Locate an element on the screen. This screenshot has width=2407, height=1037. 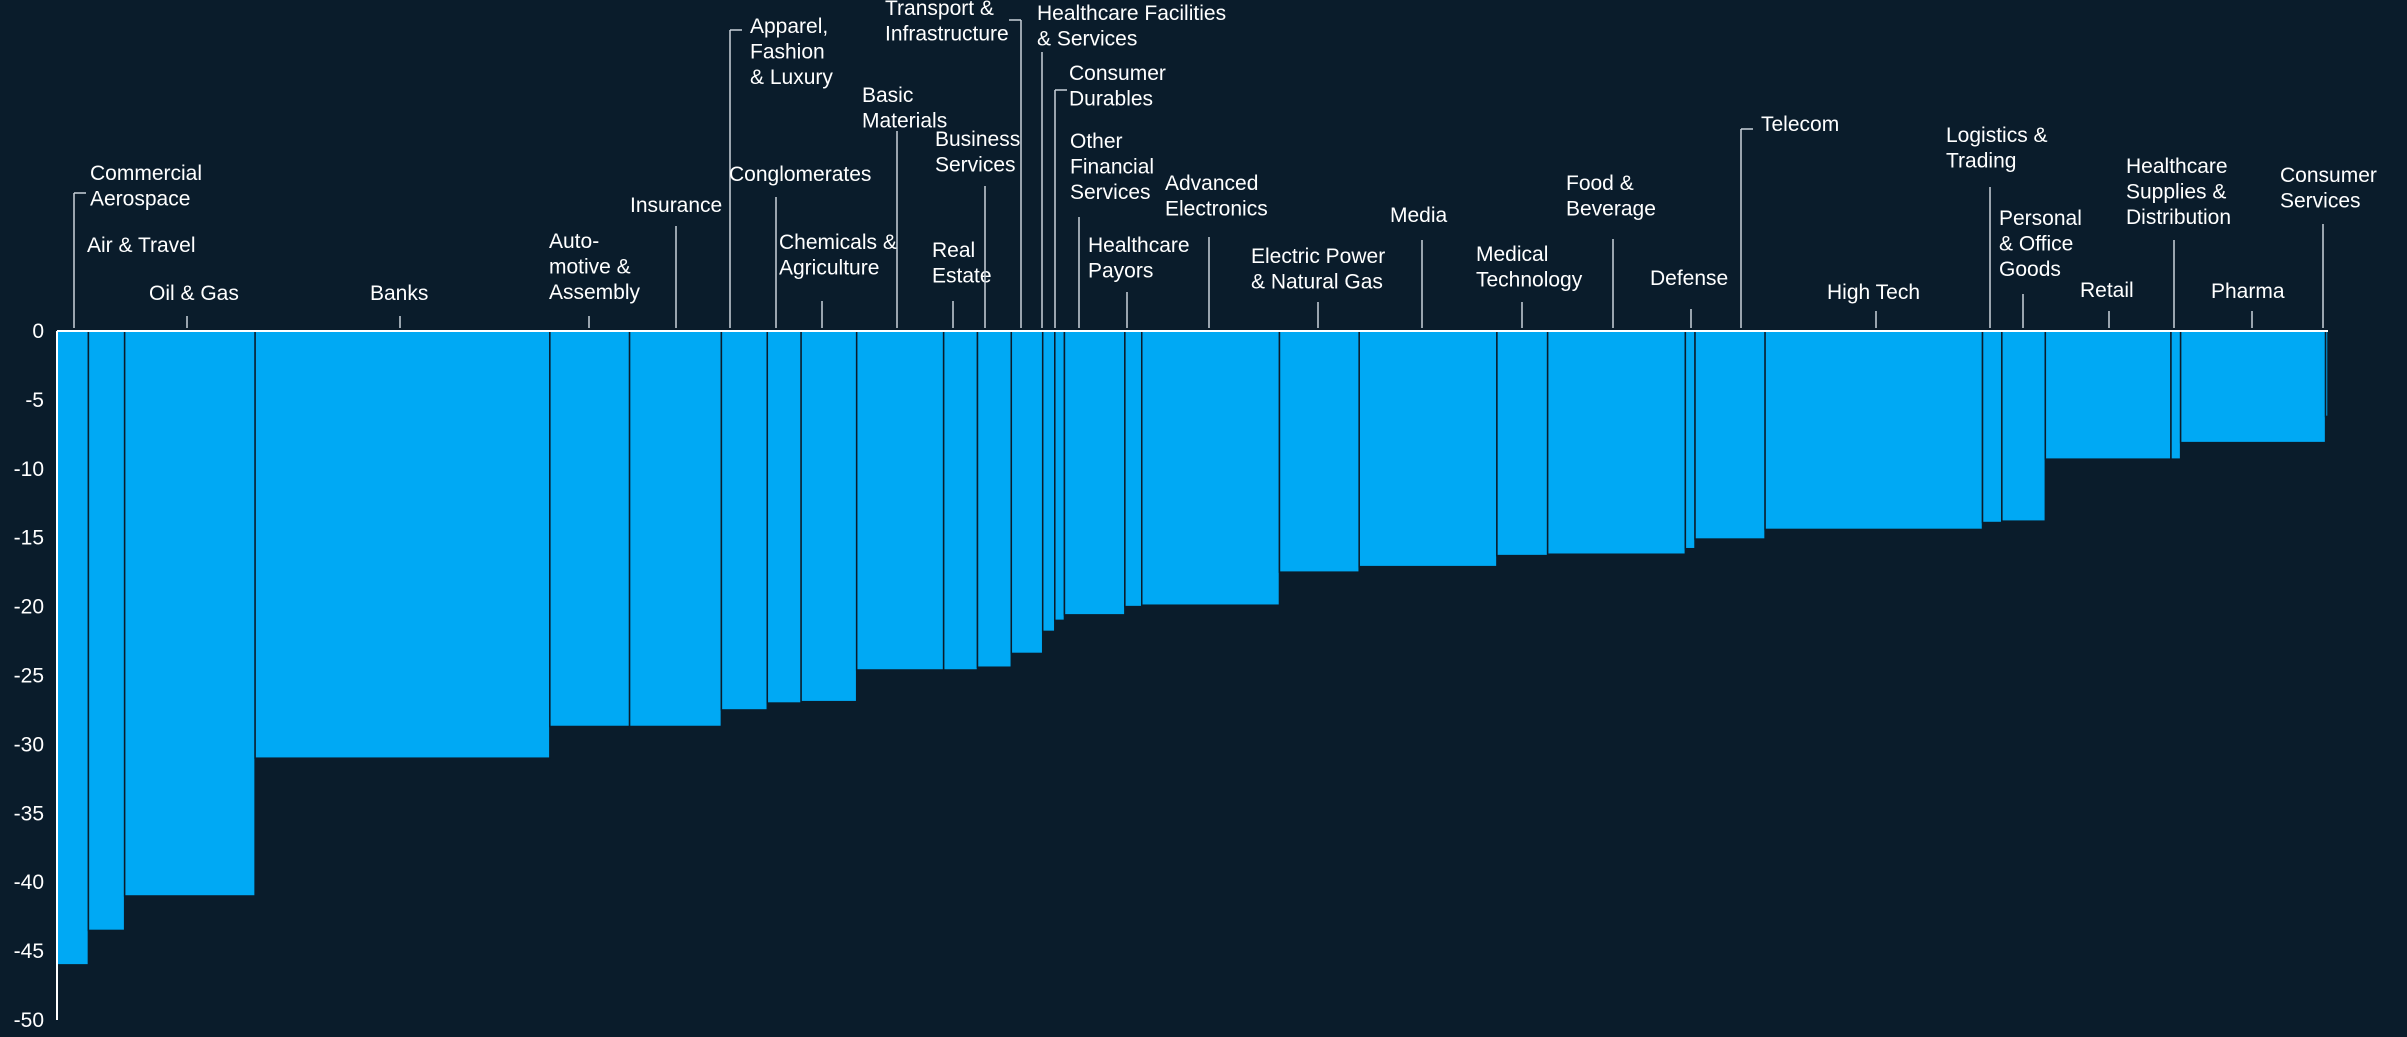
y-tick-label: -10 is located at coordinates (29, 469).